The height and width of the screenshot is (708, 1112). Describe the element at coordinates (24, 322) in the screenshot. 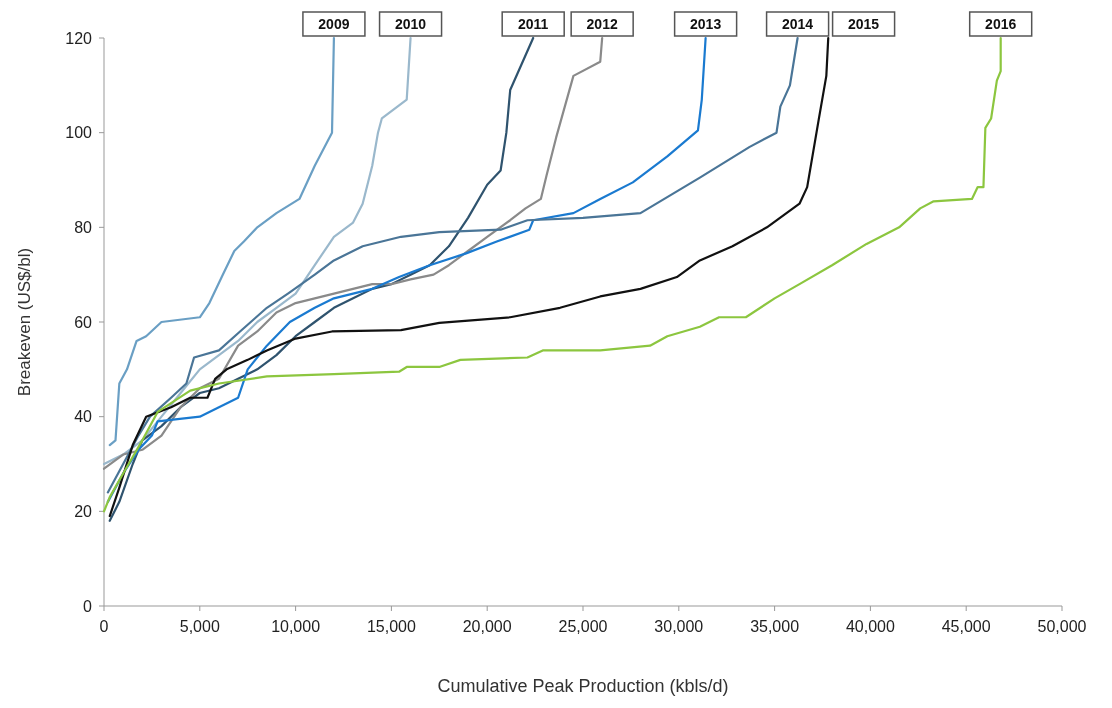

I see `y-axis-title: Breakeven (US$/bl)` at that location.